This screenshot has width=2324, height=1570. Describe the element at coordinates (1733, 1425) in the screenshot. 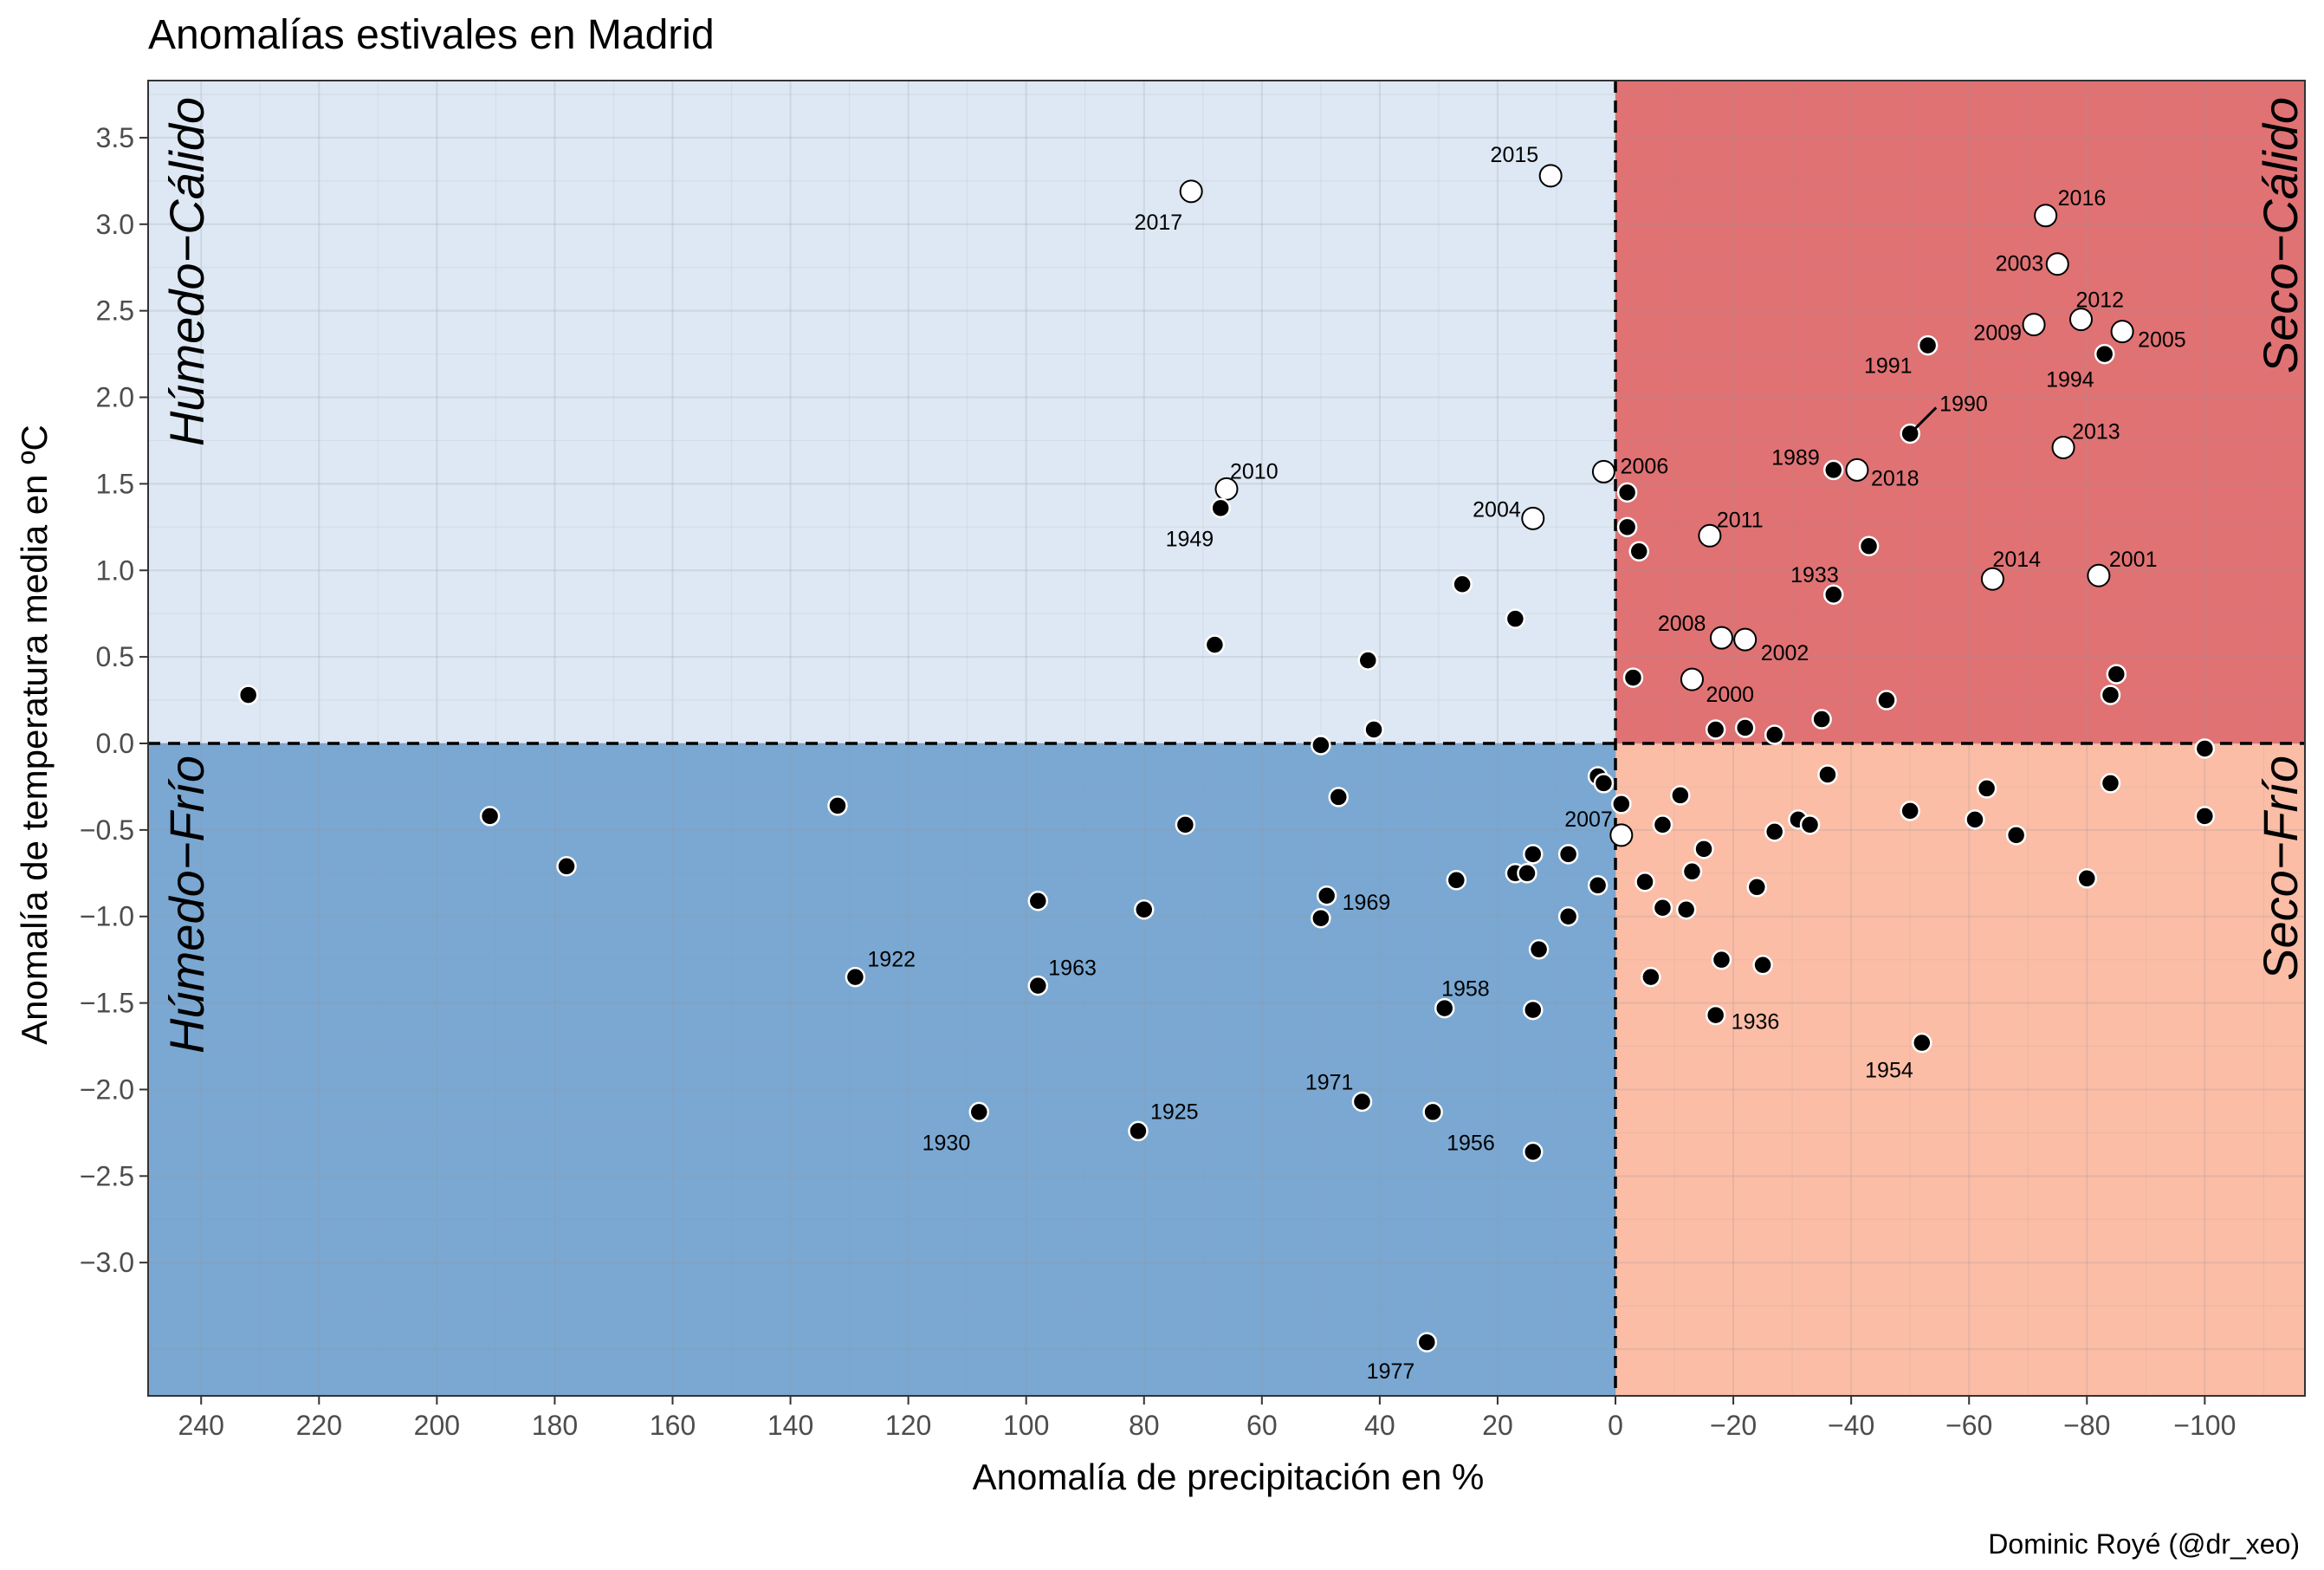

I see `x-tick-label: −20` at that location.